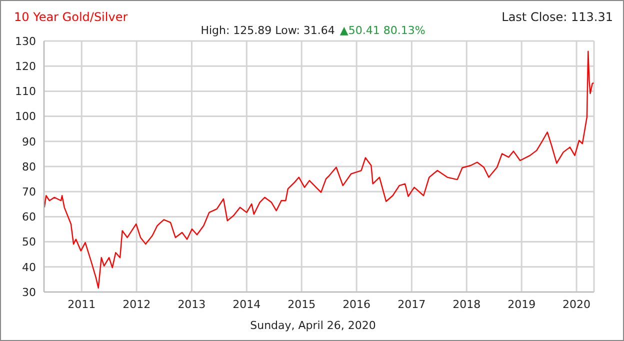  What do you see at coordinates (192, 304) in the screenshot?
I see `x-tick-label: 2013` at bounding box center [192, 304].